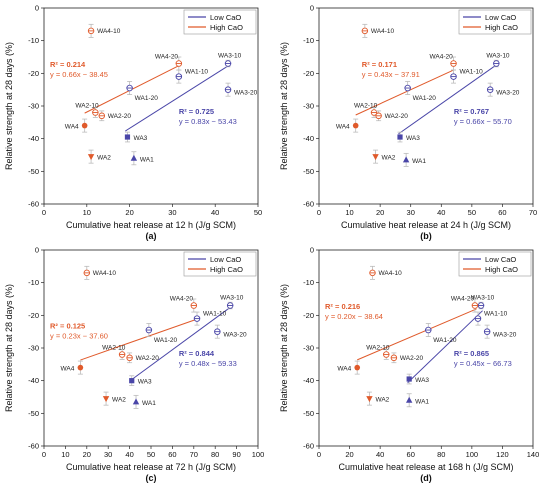 This screenshot has height=483, width=550. I want to click on fit-r2-high: R² = 0.171, so click(379, 64).